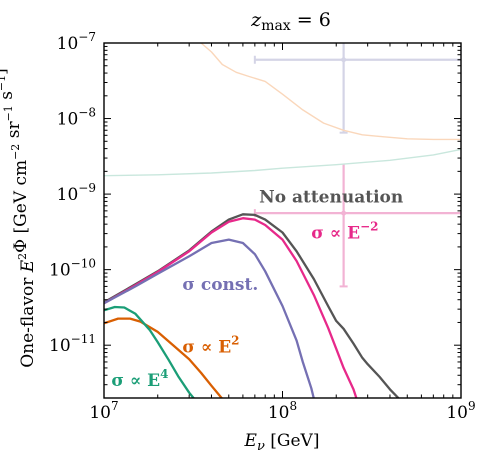 This screenshot has width=488, height=464. I want to click on x-axis-label: Eν [GeV], so click(282, 442).